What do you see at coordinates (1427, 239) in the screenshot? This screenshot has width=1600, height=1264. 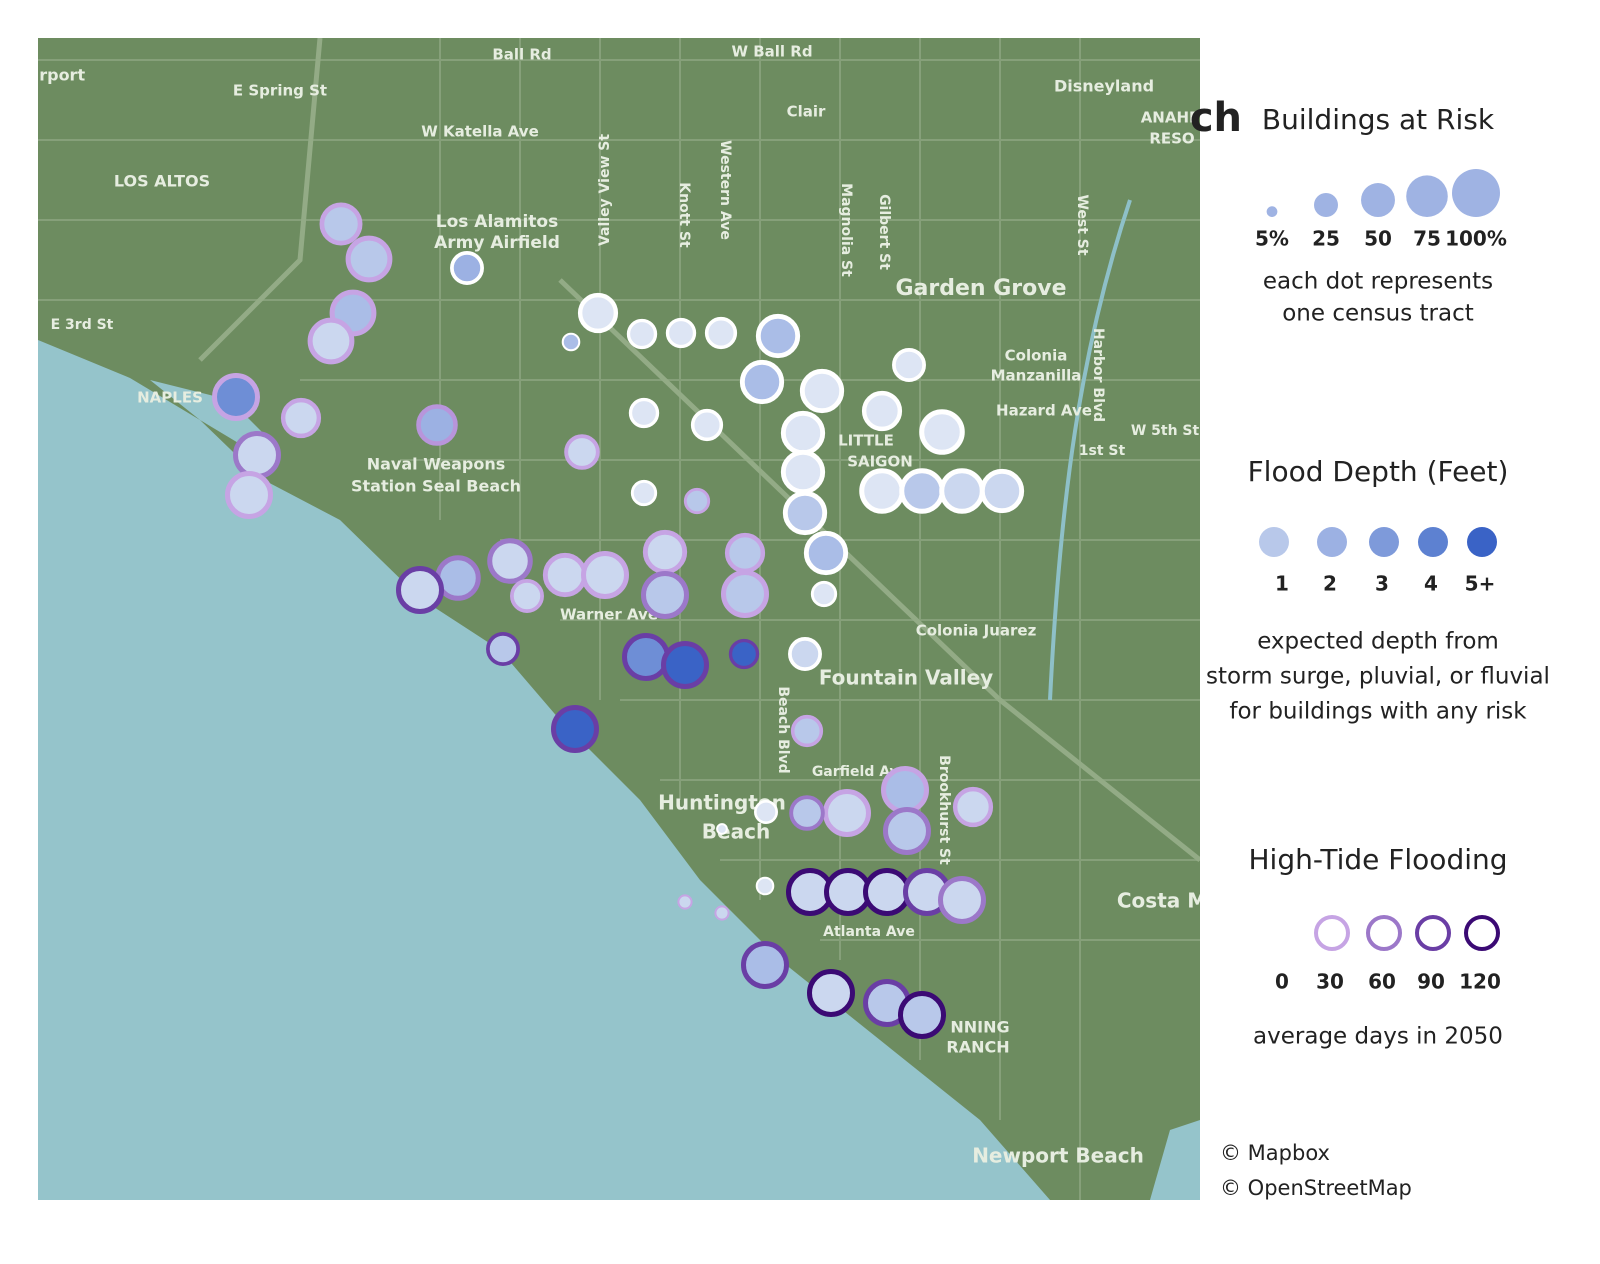 I see `legend-label: 75` at bounding box center [1427, 239].